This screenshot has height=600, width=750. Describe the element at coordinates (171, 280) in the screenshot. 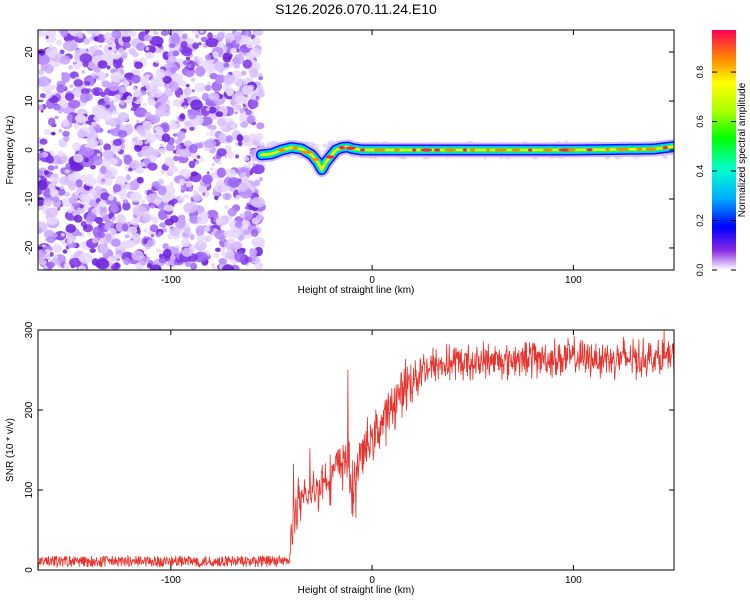

I see `x-tick-label: -100` at that location.